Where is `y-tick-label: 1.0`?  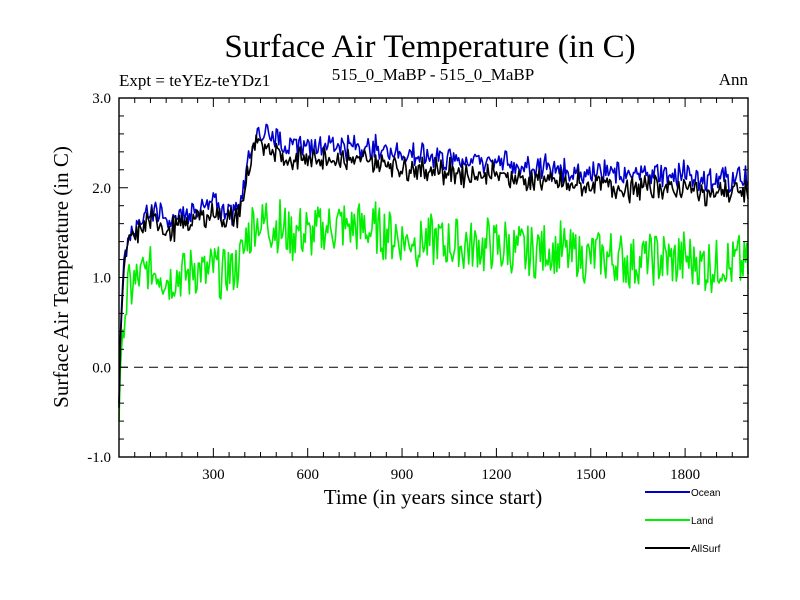 y-tick-label: 1.0 is located at coordinates (101, 279).